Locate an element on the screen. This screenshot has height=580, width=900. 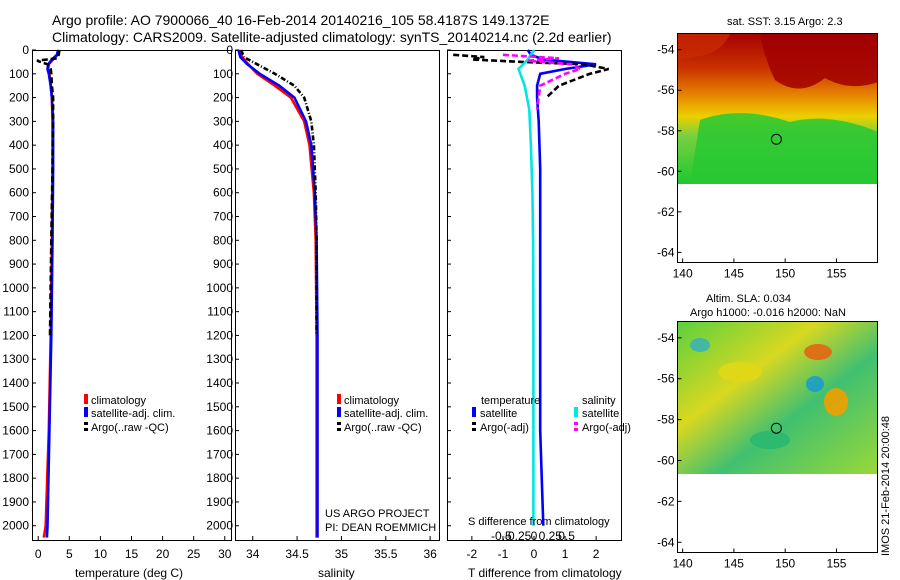
x-tick-label: 20 is located at coordinates (163, 554).